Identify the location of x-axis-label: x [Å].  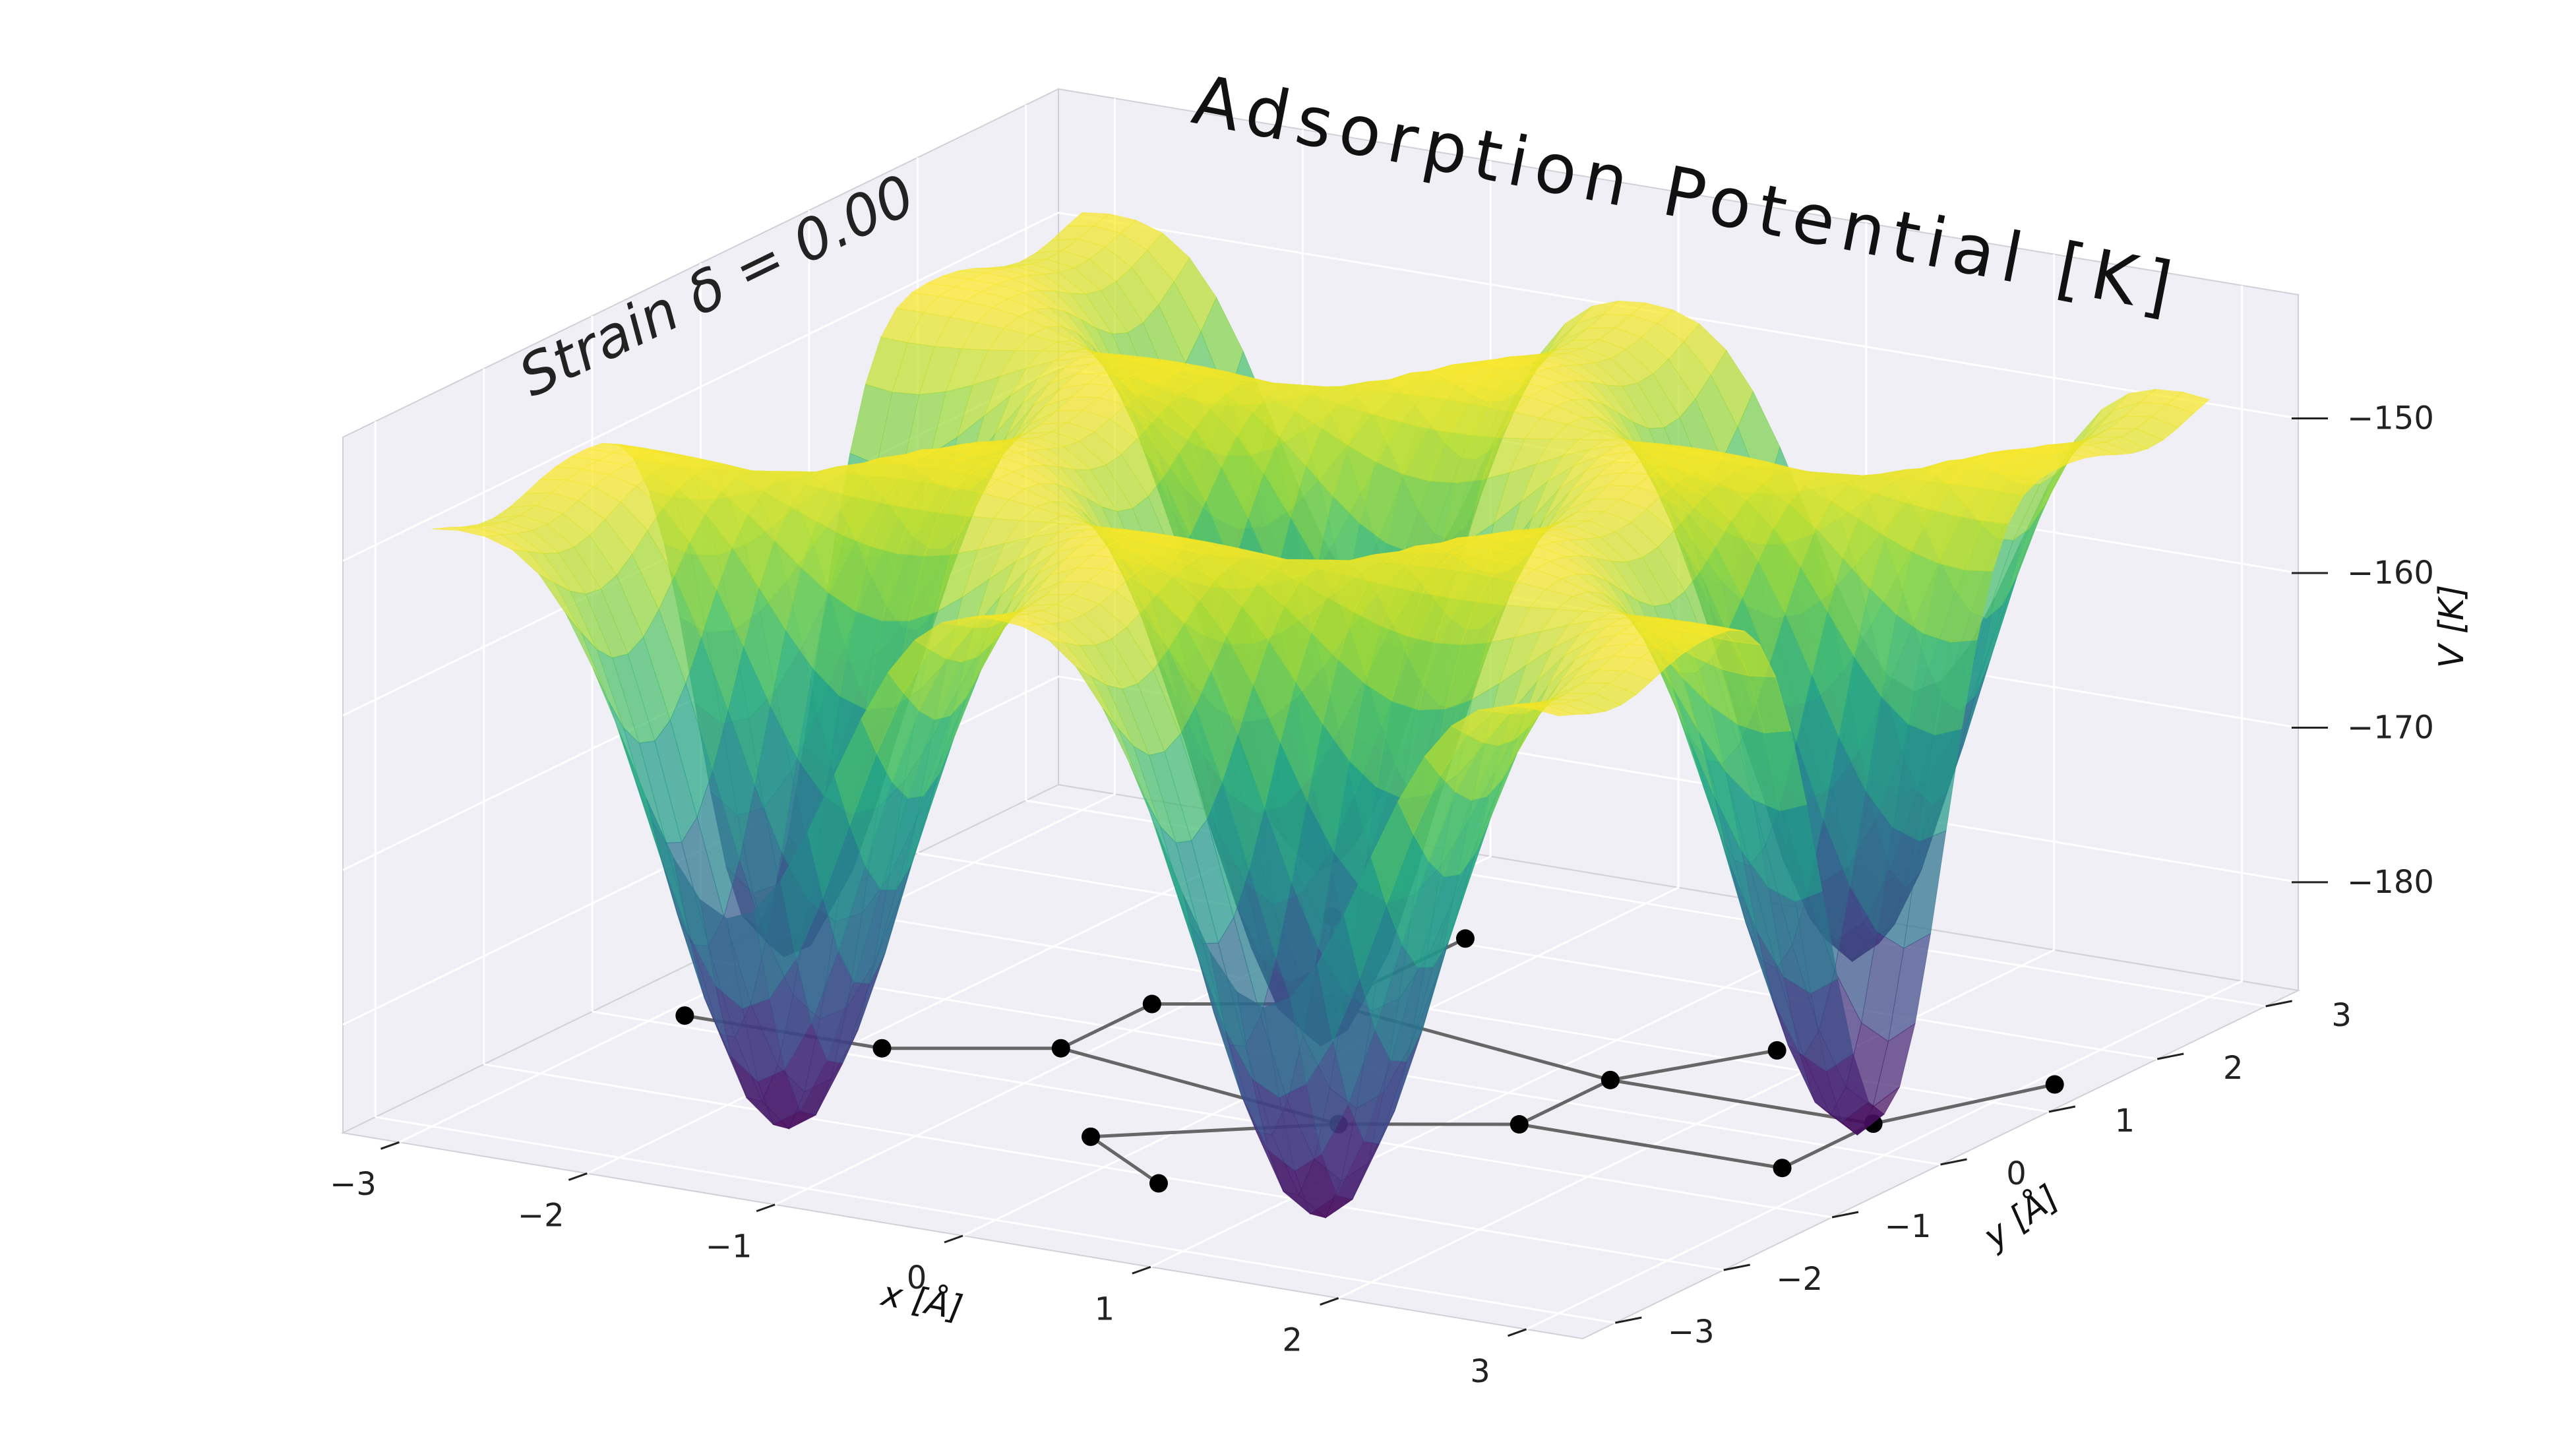
(921, 1301).